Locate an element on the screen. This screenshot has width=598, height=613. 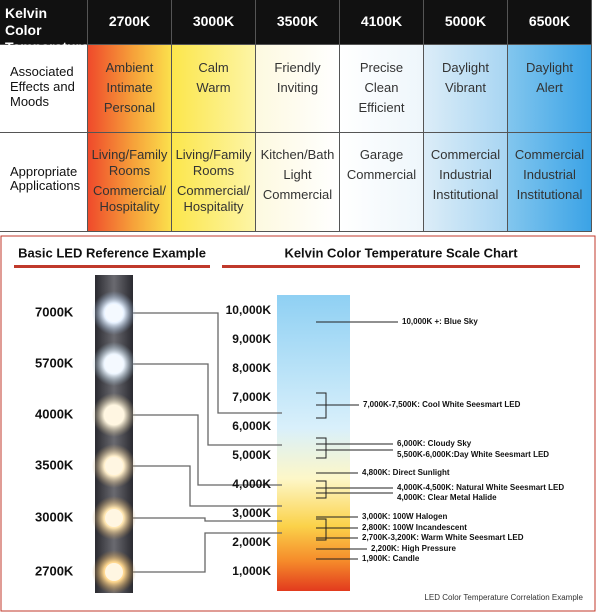
cell-text: Warm is located at coordinates (213, 87).